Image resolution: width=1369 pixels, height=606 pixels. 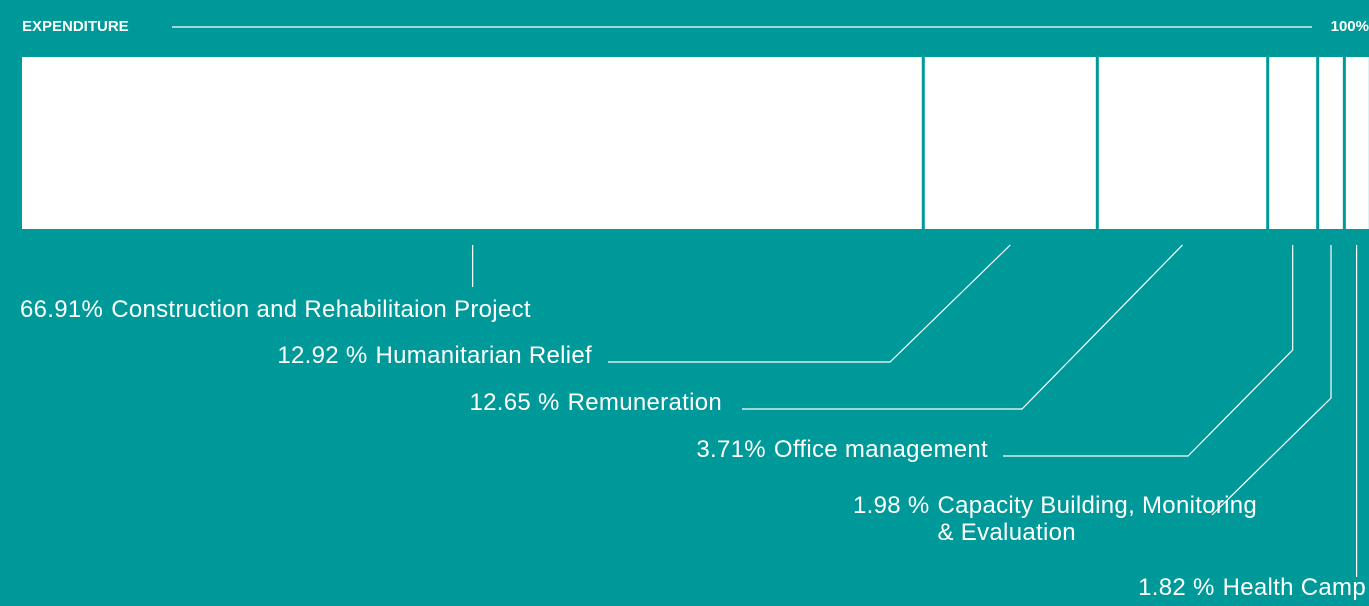 I want to click on segment-label: 12.92 % Humanitarian Relief, so click(x=434, y=355).